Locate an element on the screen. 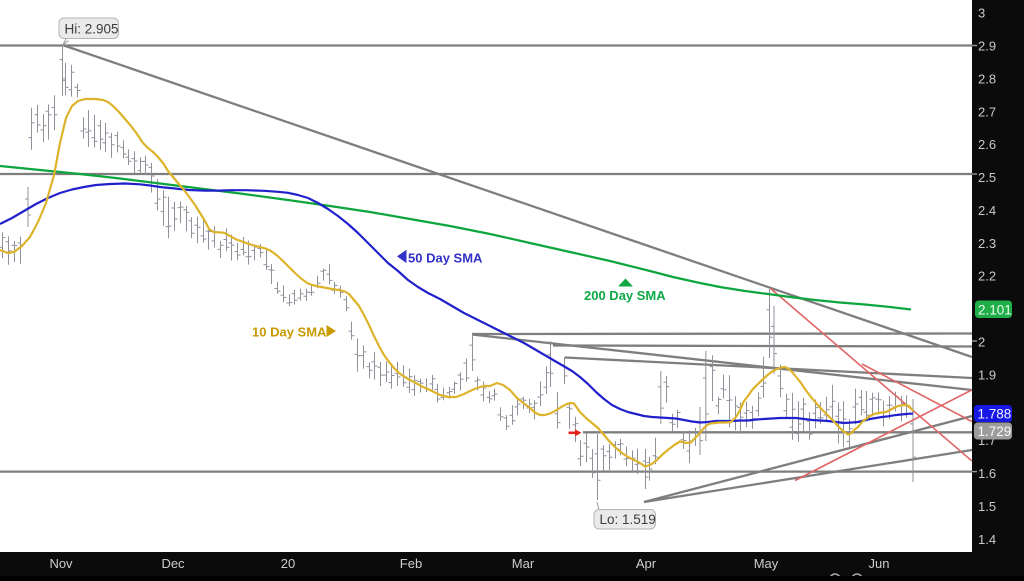  svg-text: Apr is located at coordinates (646, 563).